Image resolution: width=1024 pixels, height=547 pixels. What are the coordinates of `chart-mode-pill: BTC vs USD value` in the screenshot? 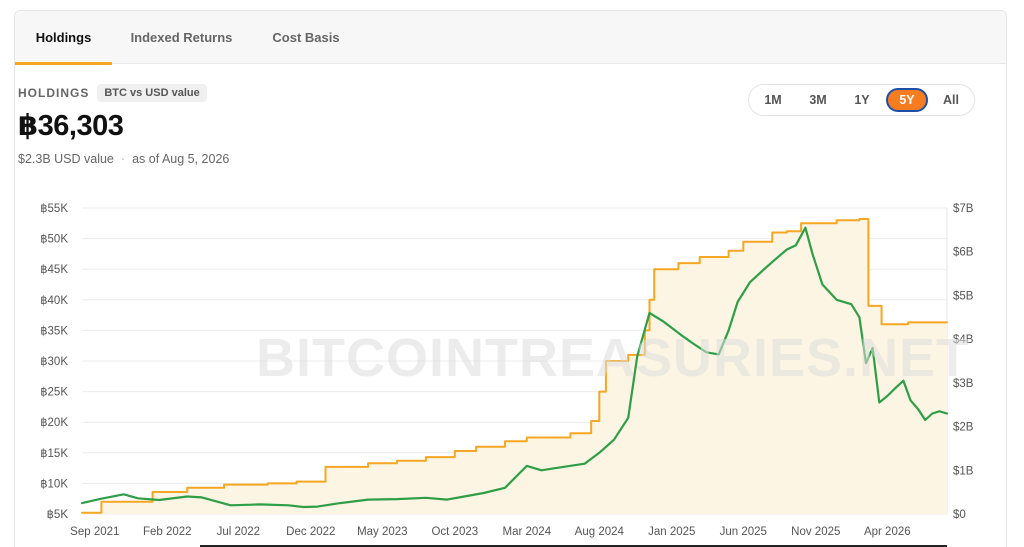 It's located at (152, 93).